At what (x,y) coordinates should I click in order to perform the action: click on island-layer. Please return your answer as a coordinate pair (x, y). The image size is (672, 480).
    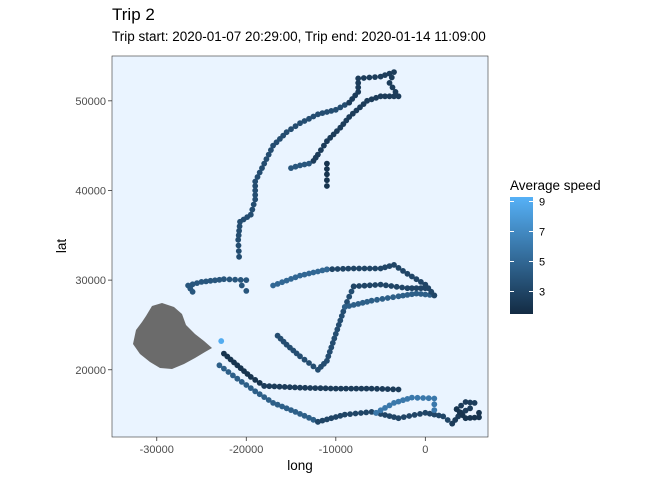
    Looking at the image, I should click on (172, 336).